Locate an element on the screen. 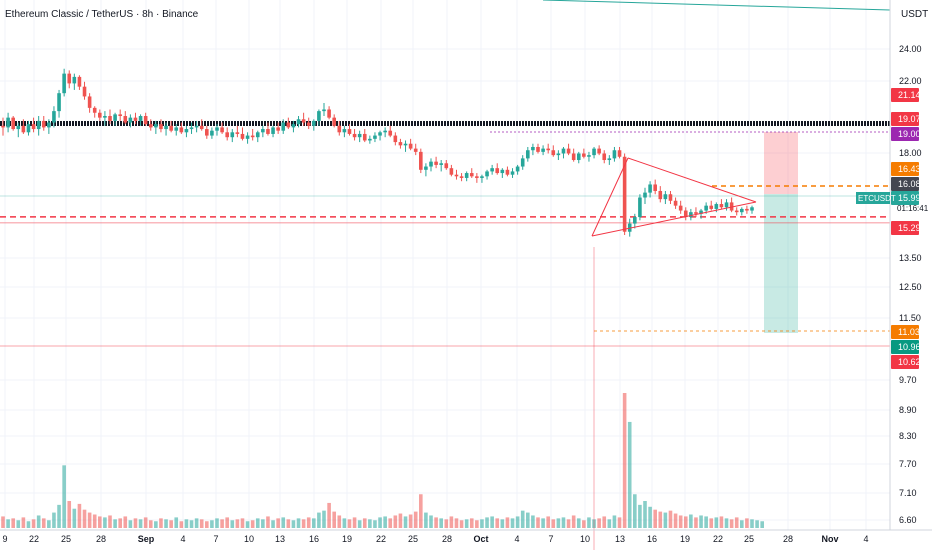  price-label-tag: 21.14 is located at coordinates (906, 95).